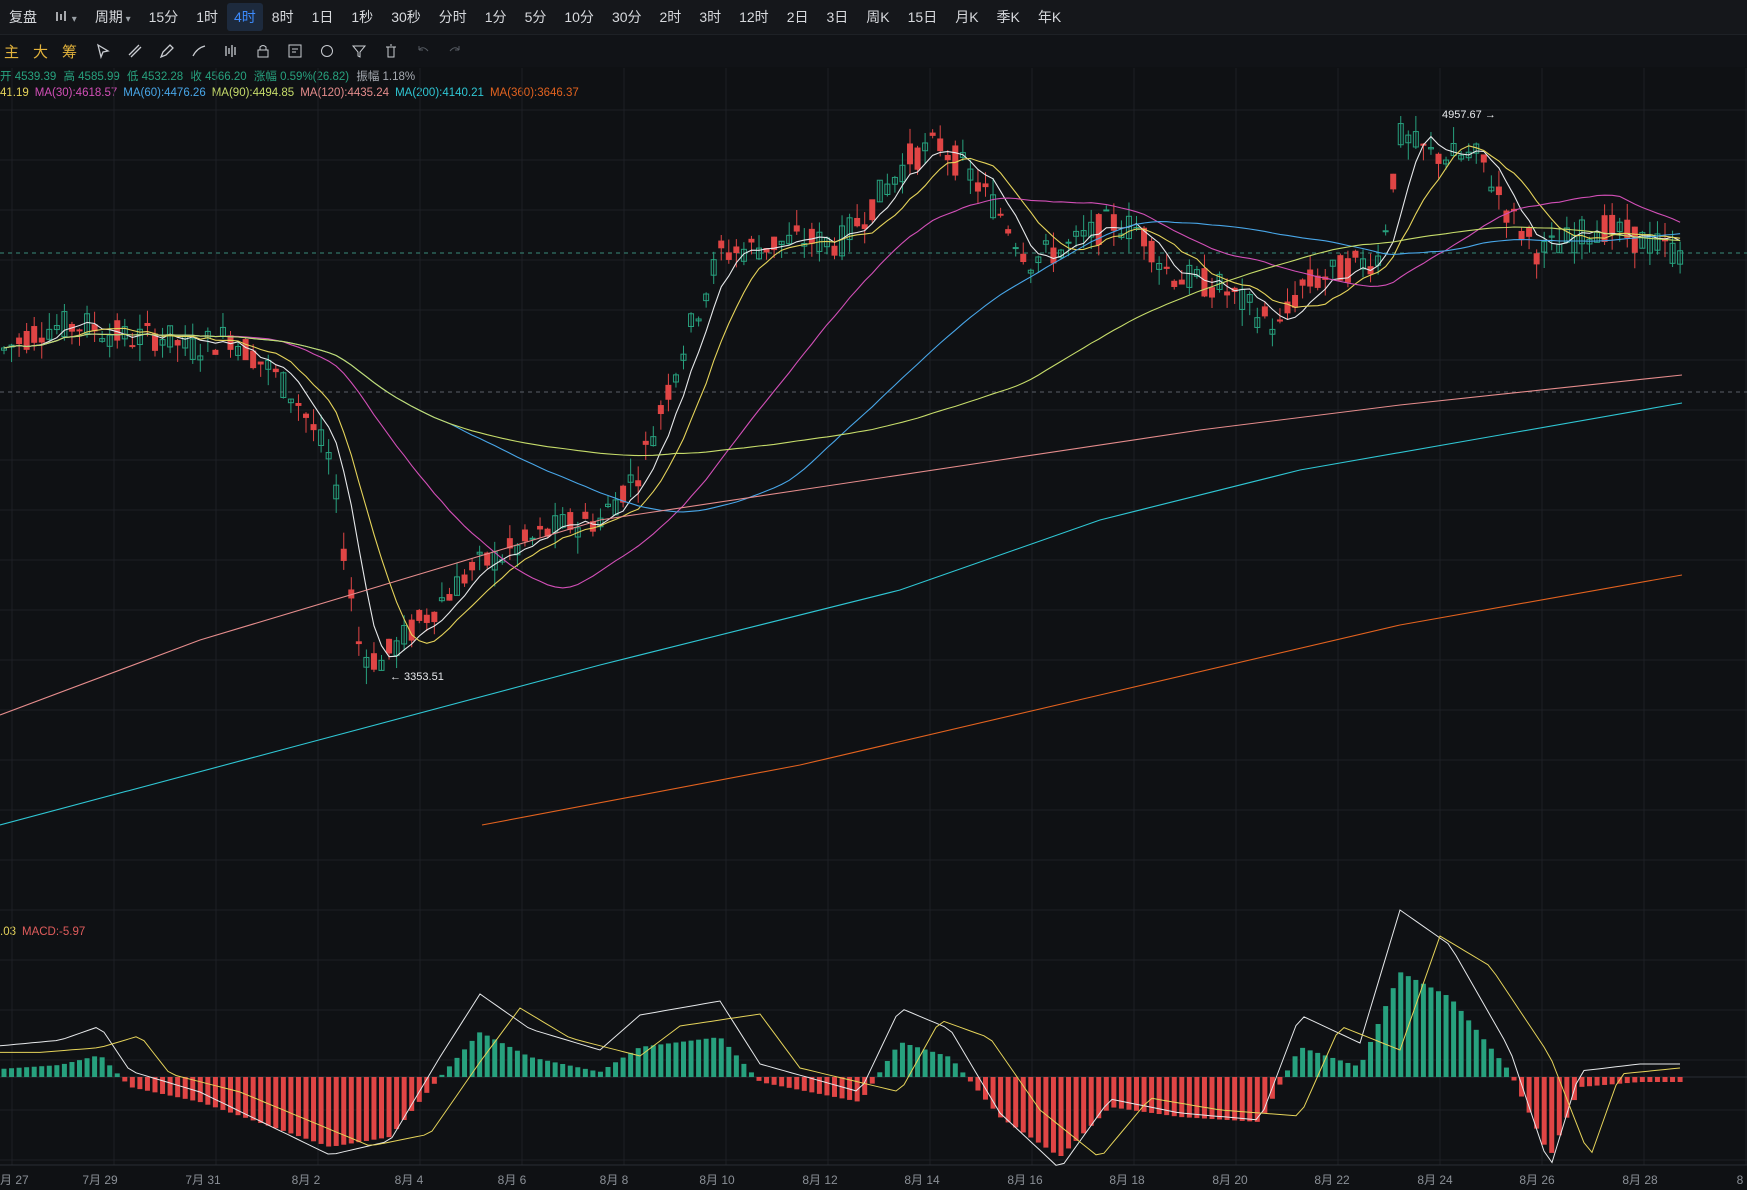 This screenshot has width=1747, height=1190. Describe the element at coordinates (113, 17) in the screenshot. I see `period-1: 周期` at that location.